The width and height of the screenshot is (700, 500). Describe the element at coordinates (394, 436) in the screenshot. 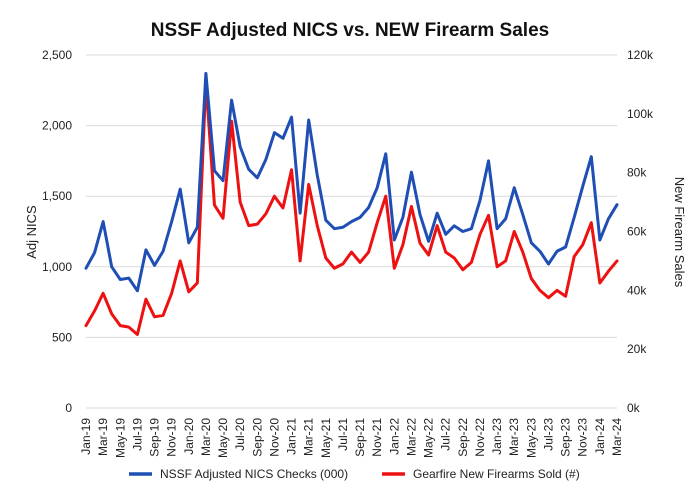

I see `x-tick-label: Jan-22` at that location.